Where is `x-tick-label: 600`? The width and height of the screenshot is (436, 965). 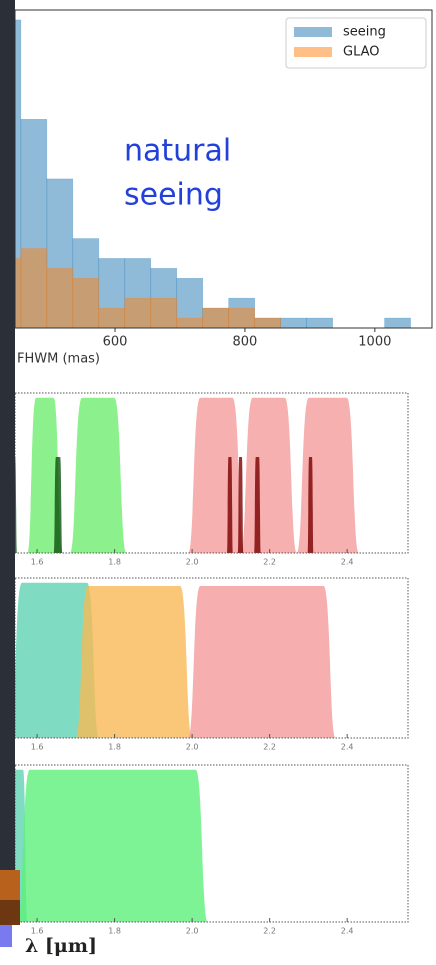 x-tick-label: 600 is located at coordinates (115, 342).